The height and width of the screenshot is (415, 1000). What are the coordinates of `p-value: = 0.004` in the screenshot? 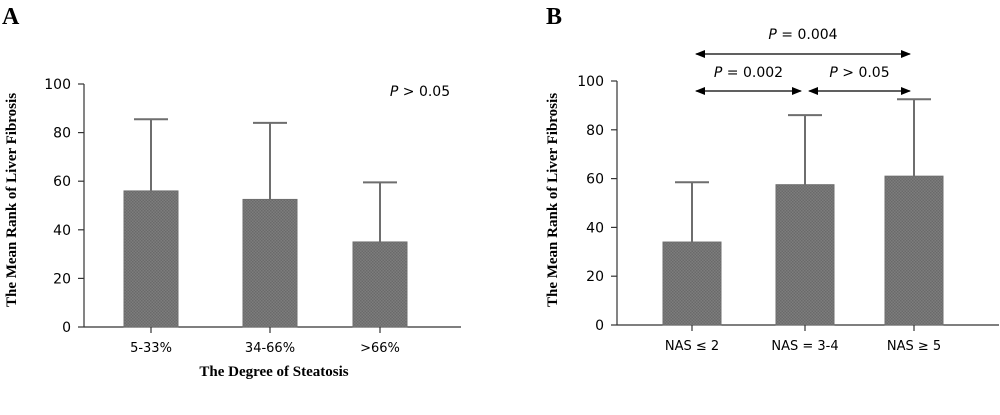 It's located at (807, 35).